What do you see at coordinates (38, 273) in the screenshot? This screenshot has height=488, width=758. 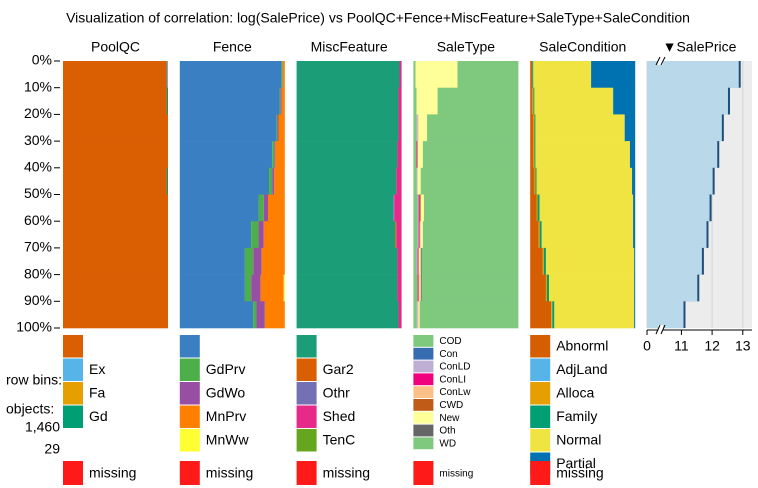 I see `y-tick-label: 80%` at bounding box center [38, 273].